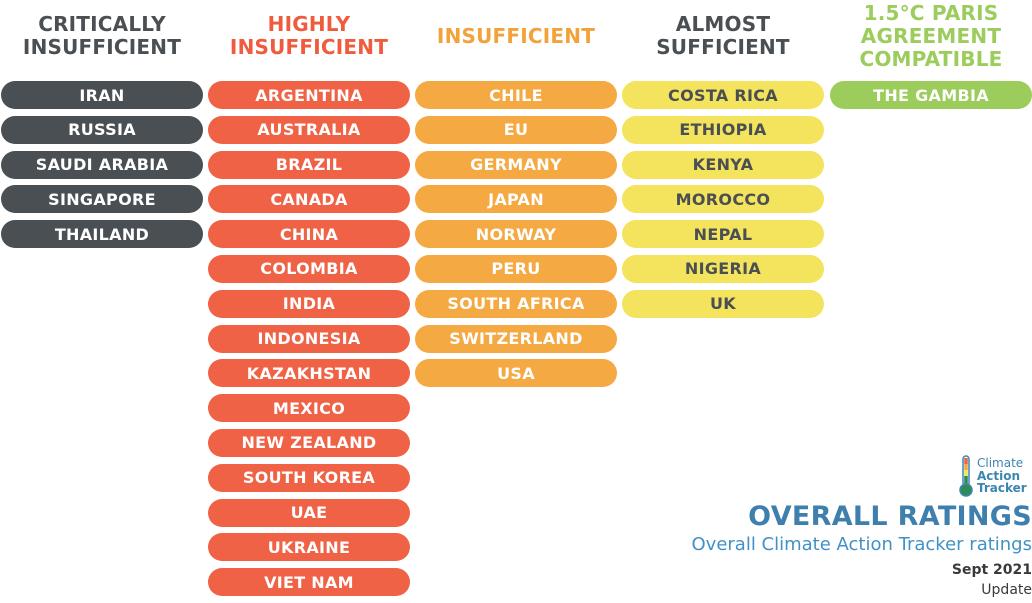  What do you see at coordinates (309, 547) in the screenshot?
I see `country-pill: UKRAINE` at bounding box center [309, 547].